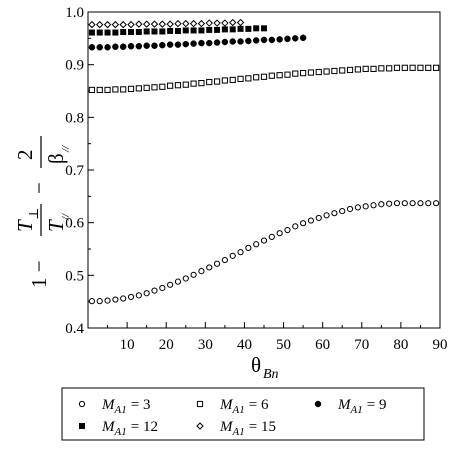 The image size is (452, 457). What do you see at coordinates (256, 365) in the screenshot?
I see `x-label-theta: θ` at bounding box center [256, 365].